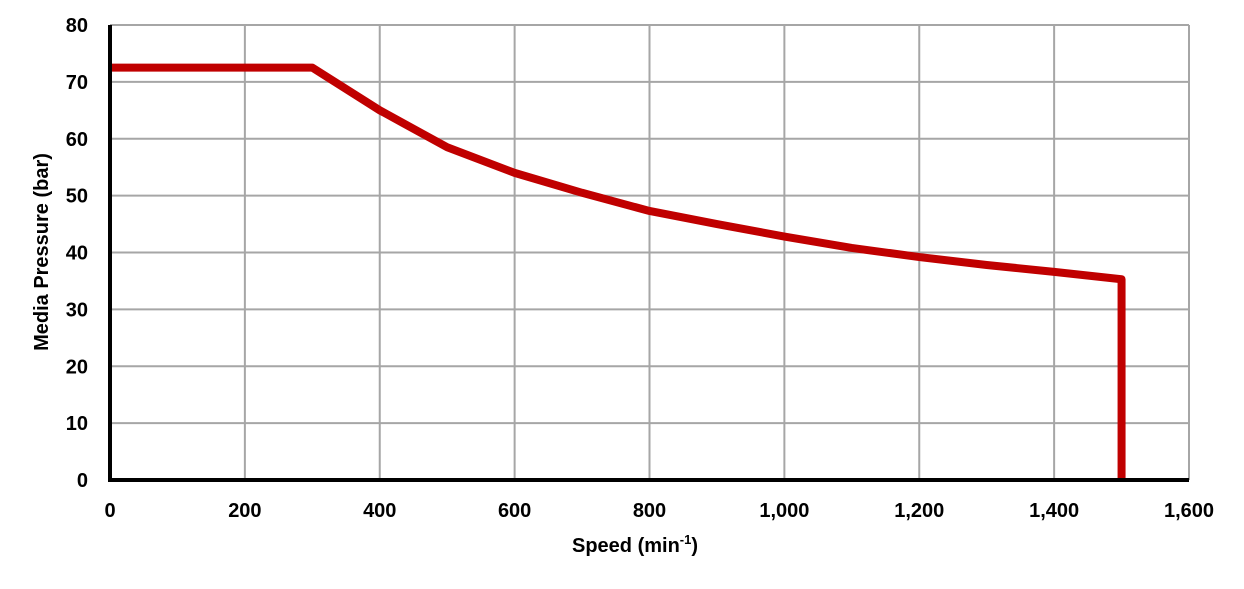  What do you see at coordinates (626, 546) in the screenshot?
I see `x-axis-label-main: Speed (min` at bounding box center [626, 546].